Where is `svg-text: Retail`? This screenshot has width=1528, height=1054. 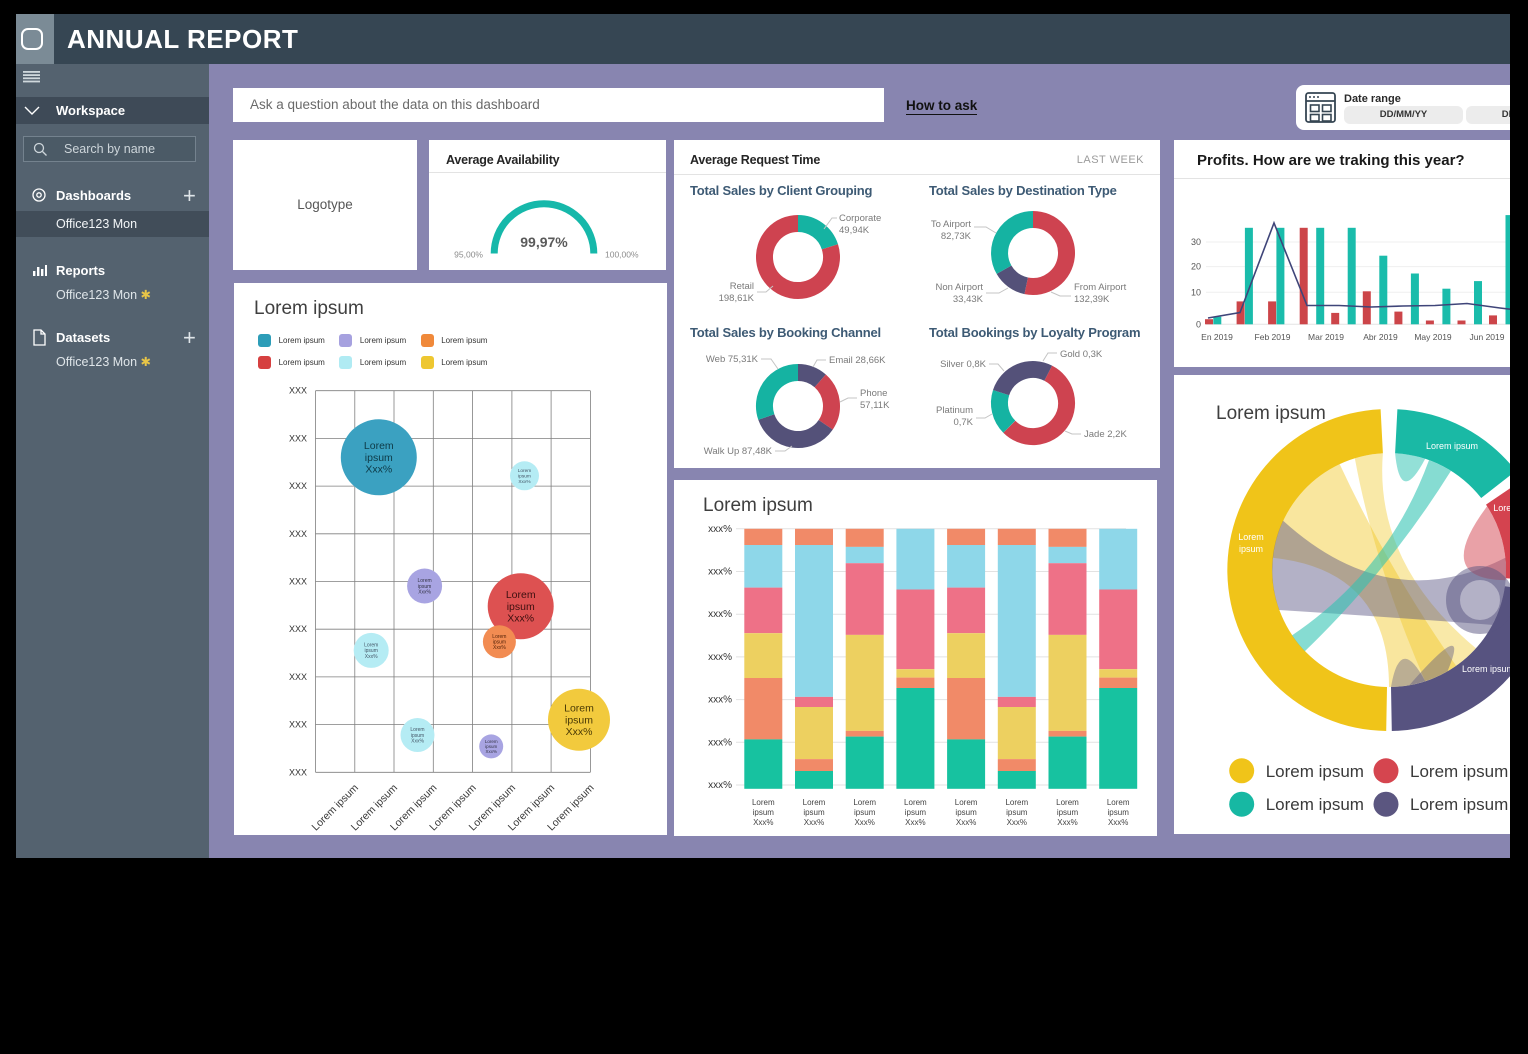 svg-text: Retail is located at coordinates (742, 286).